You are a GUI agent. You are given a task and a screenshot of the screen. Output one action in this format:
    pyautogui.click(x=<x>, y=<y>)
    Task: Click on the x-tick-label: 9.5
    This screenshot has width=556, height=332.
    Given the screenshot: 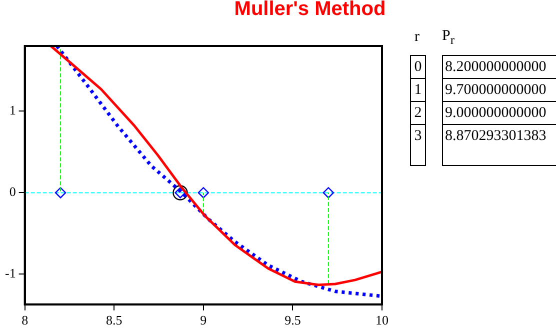 What is the action you would take?
    pyautogui.click(x=292, y=320)
    